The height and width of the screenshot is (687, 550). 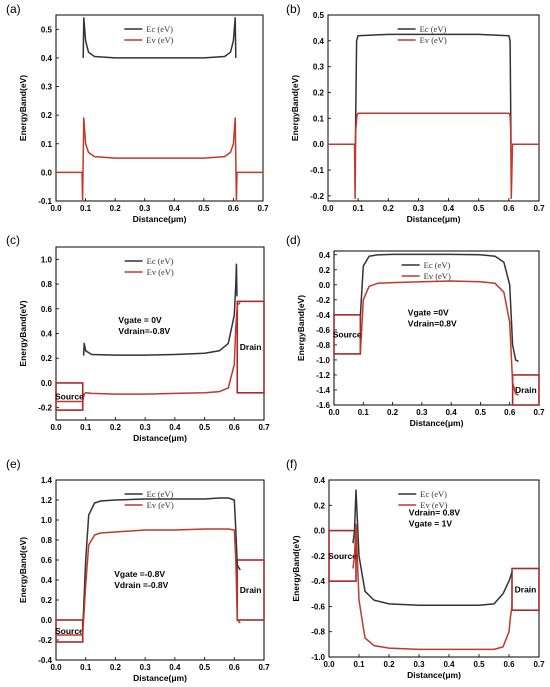 What do you see at coordinates (323, 390) in the screenshot?
I see `y-tick-label: -1.4` at bounding box center [323, 390].